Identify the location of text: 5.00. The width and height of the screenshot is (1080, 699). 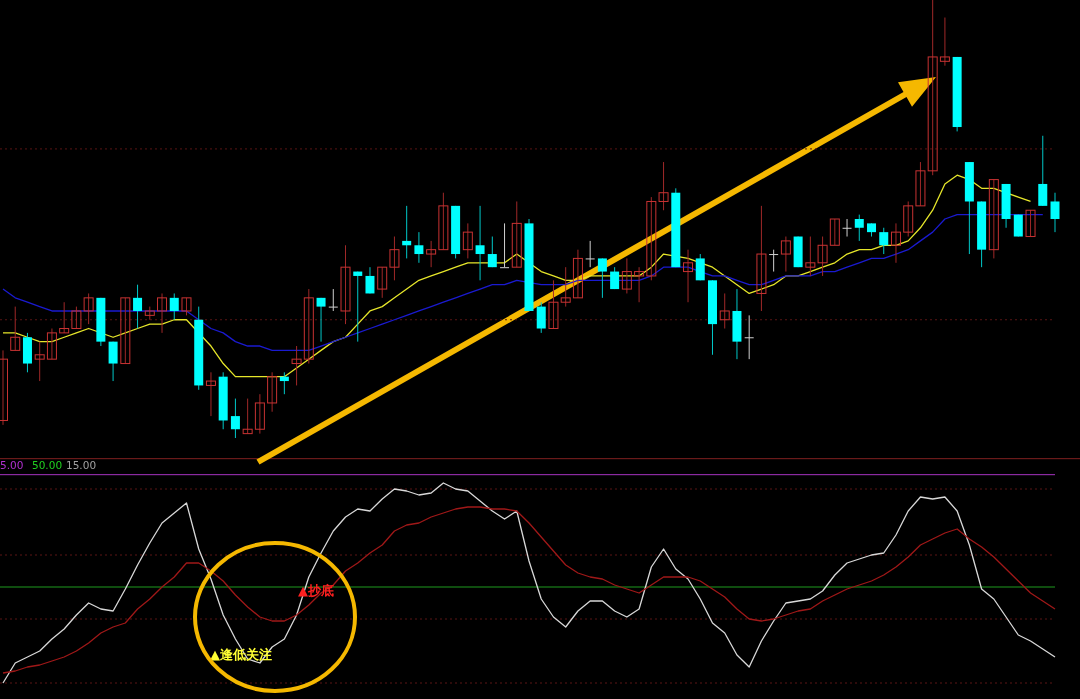
(12, 465).